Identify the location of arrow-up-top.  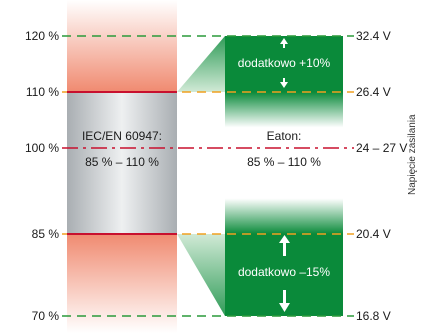
(284, 43).